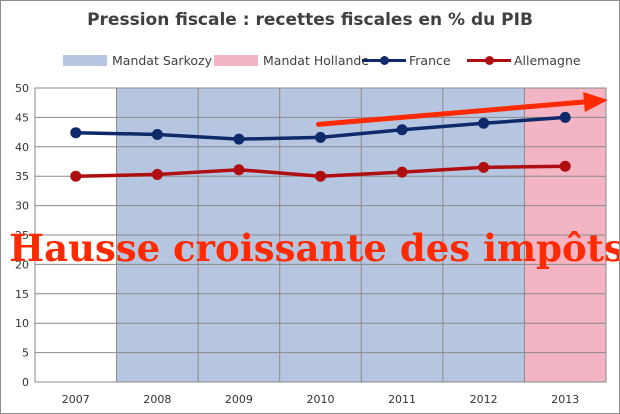 This screenshot has width=620, height=414. What do you see at coordinates (22, 176) in the screenshot?
I see `y-tick-label: 35` at bounding box center [22, 176].